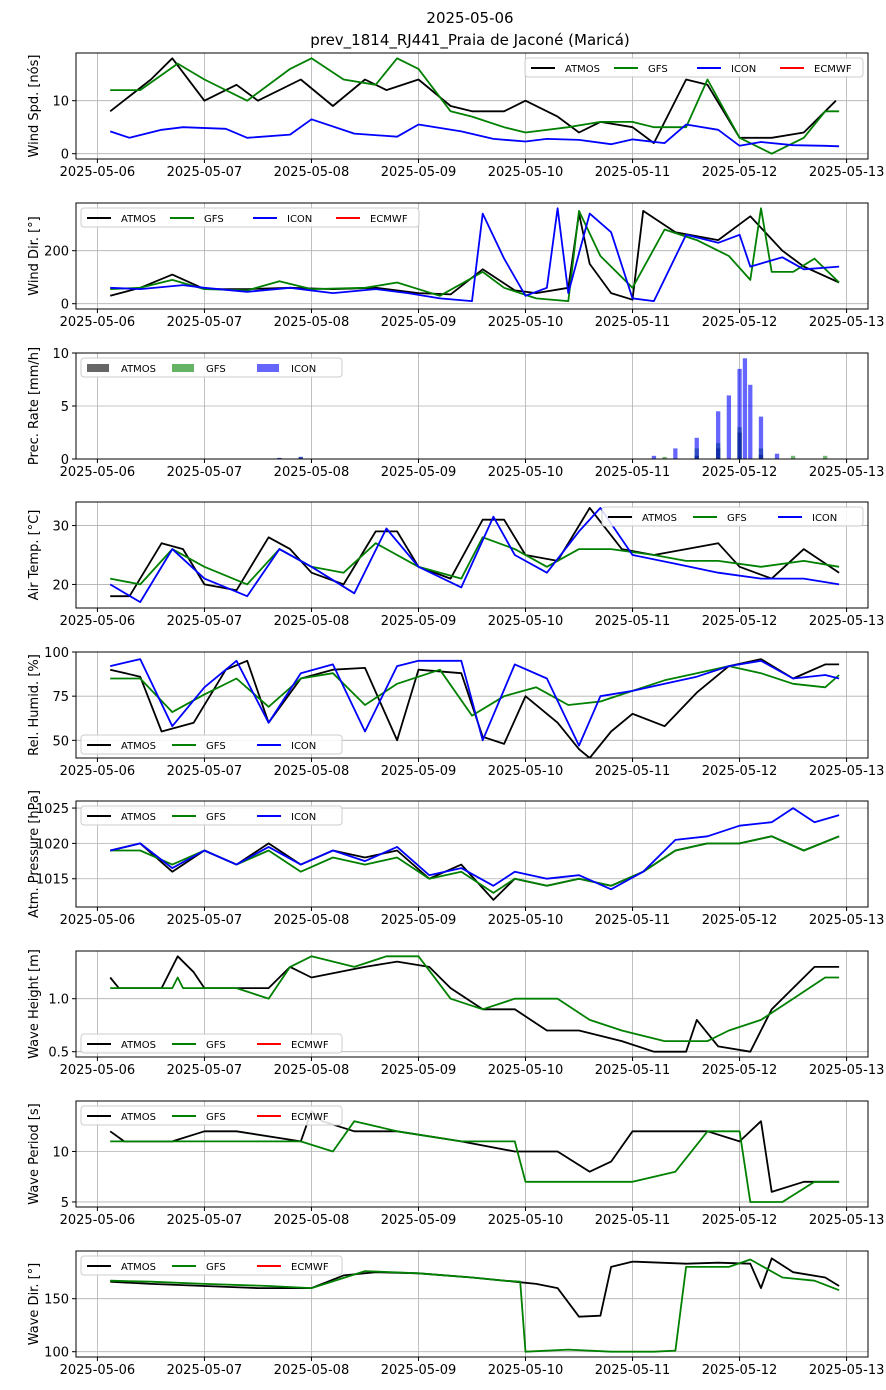 Image resolution: width=886 pixels, height=1390 pixels. What do you see at coordinates (56, 252) in the screenshot?
I see `y-tick-label: 200` at bounding box center [56, 252].